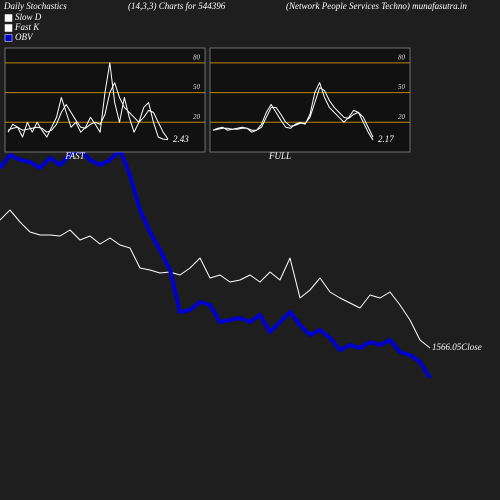 The height and width of the screenshot is (500, 500). I want to click on last-value-label: 2.43, so click(181, 139).